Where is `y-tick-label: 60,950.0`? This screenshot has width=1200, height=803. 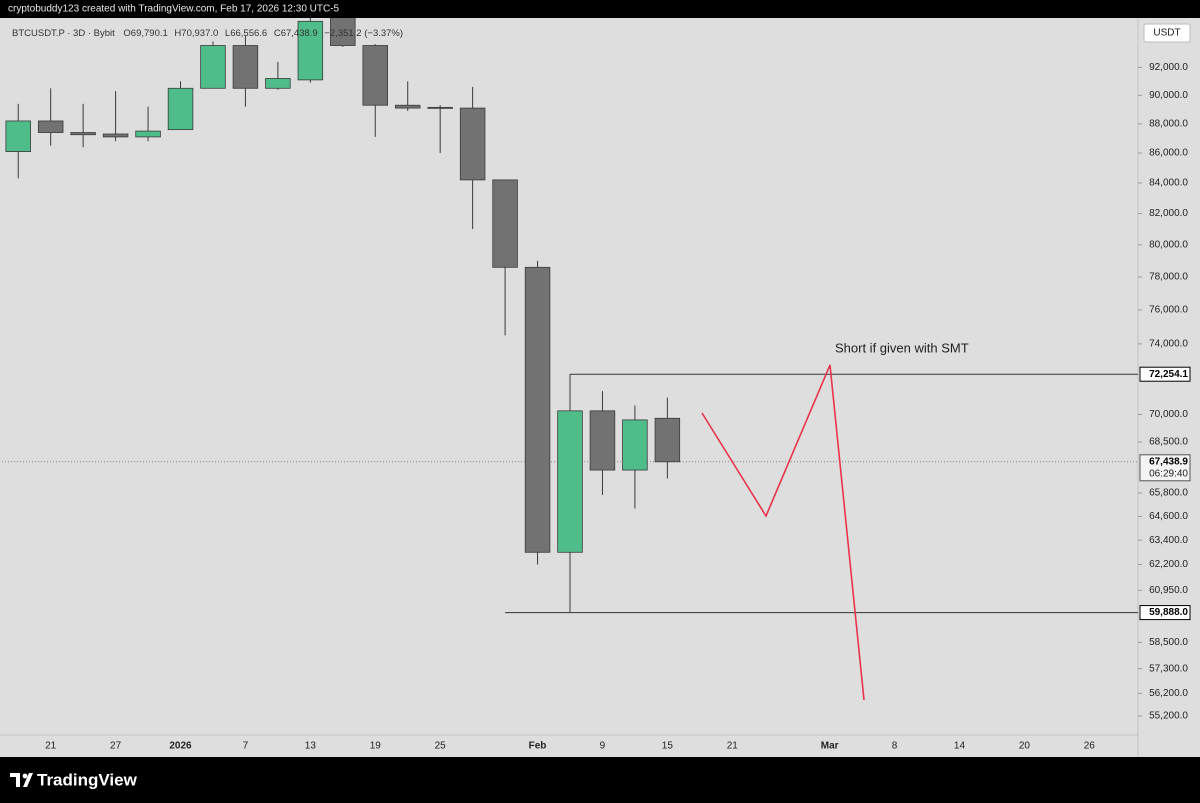
y-tick-label: 60,950.0 is located at coordinates (1168, 590).